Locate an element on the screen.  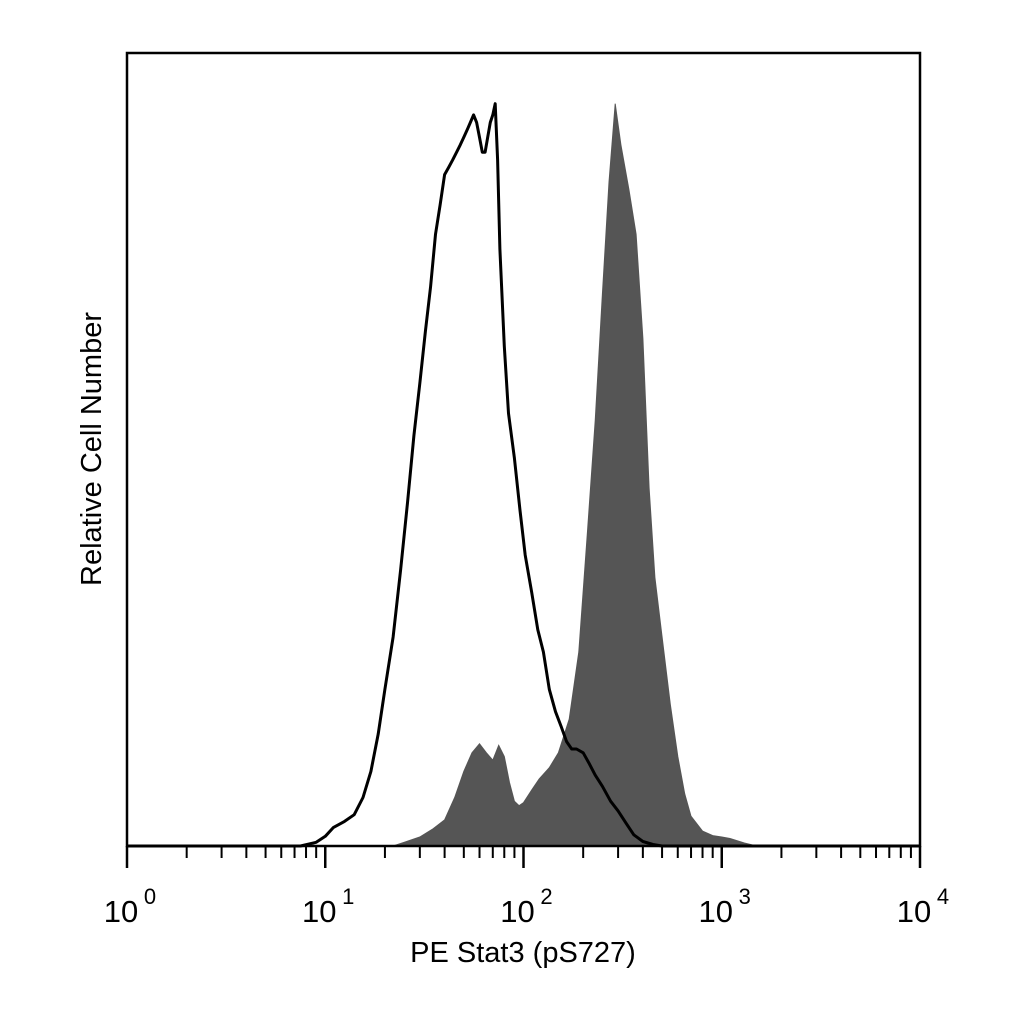
x-tick-label-exponent: 2 is located at coordinates (546, 896).